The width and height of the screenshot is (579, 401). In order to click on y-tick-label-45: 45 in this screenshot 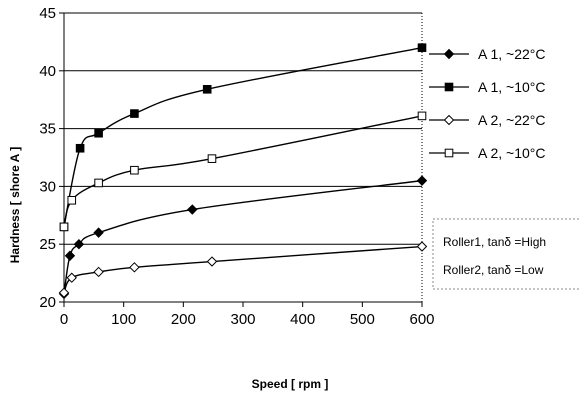, I will do `click(47, 13)`.